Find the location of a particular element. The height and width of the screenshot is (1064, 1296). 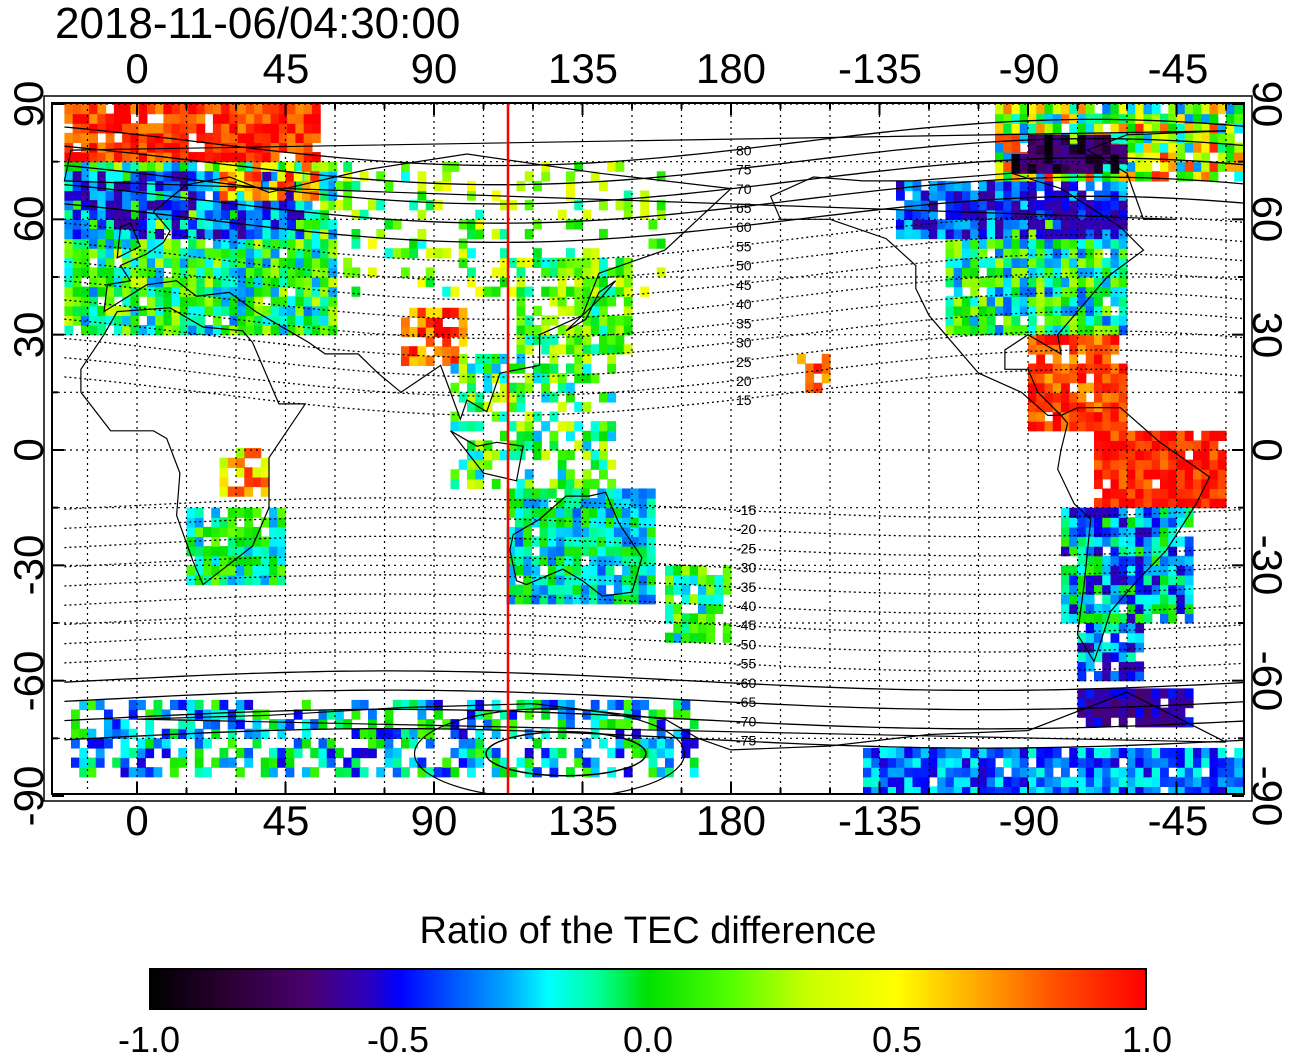

contour-label: 25 is located at coordinates (744, 362).